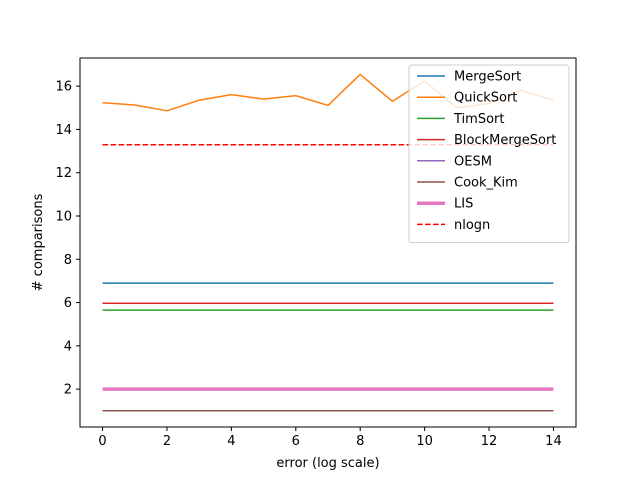 The width and height of the screenshot is (640, 480). What do you see at coordinates (463, 204) in the screenshot?
I see `legend-label: LIS` at bounding box center [463, 204].